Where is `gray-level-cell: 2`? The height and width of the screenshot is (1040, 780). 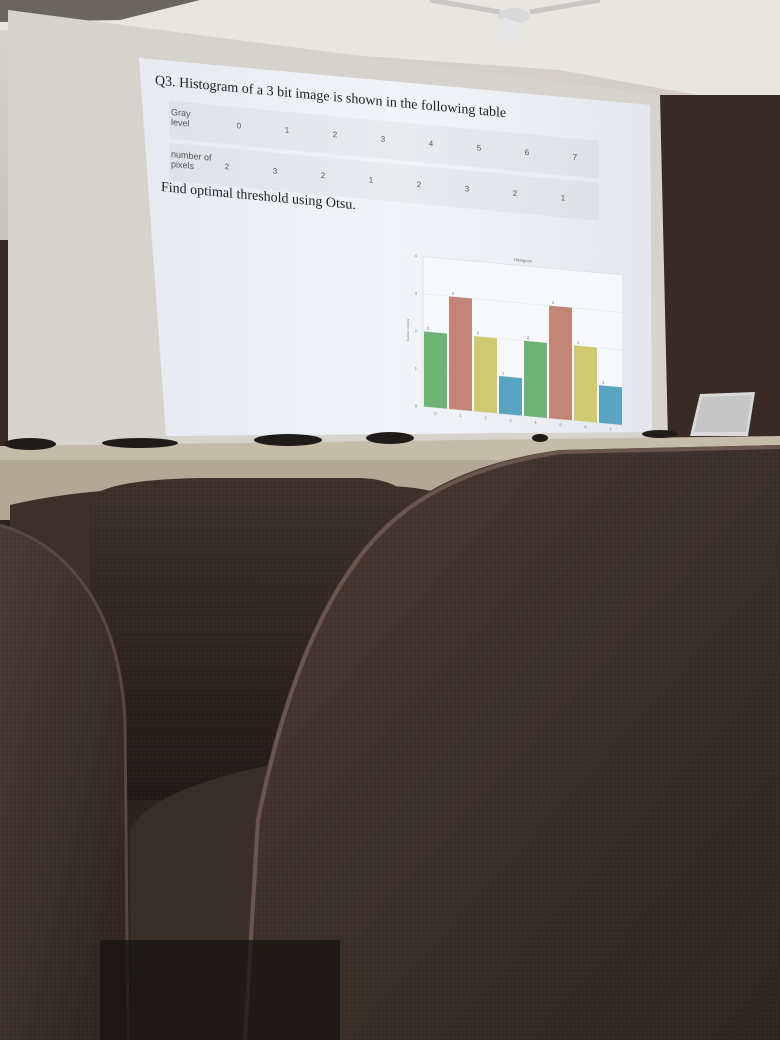 gray-level-cell: 2 is located at coordinates (335, 135).